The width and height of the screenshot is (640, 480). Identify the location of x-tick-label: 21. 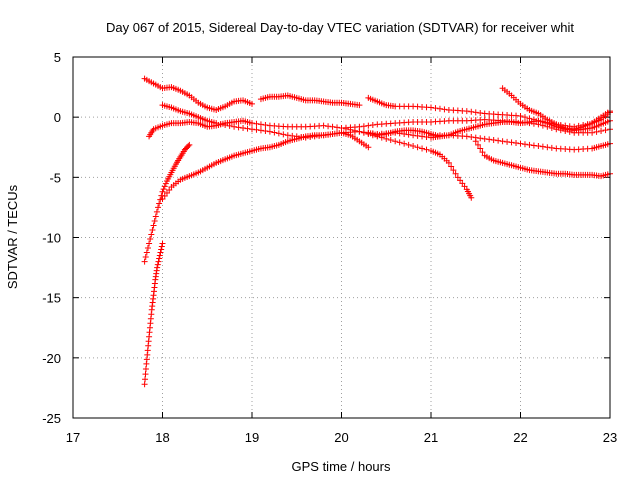
(431, 437).